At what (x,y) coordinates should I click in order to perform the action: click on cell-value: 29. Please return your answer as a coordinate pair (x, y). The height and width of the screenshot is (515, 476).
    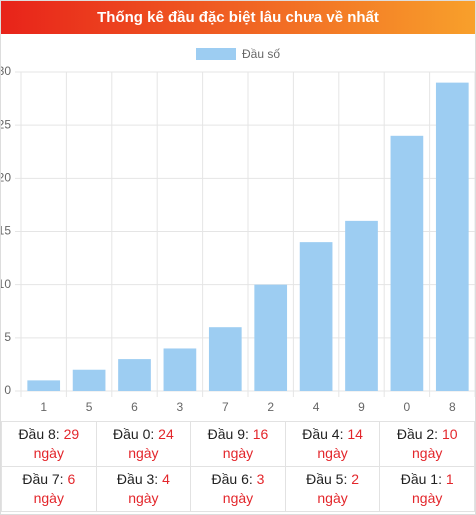
    Looking at the image, I should click on (71, 434).